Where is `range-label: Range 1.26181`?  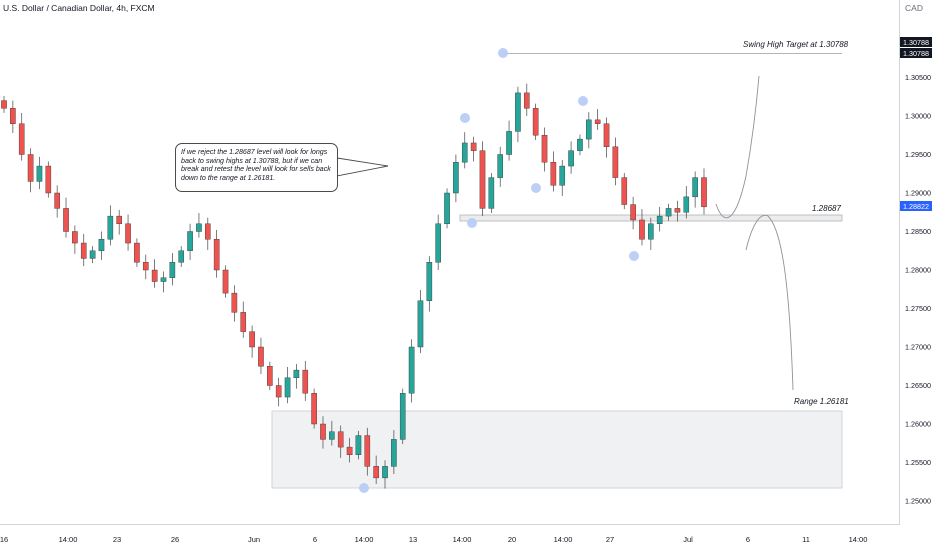
range-label: Range 1.26181 is located at coordinates (821, 401).